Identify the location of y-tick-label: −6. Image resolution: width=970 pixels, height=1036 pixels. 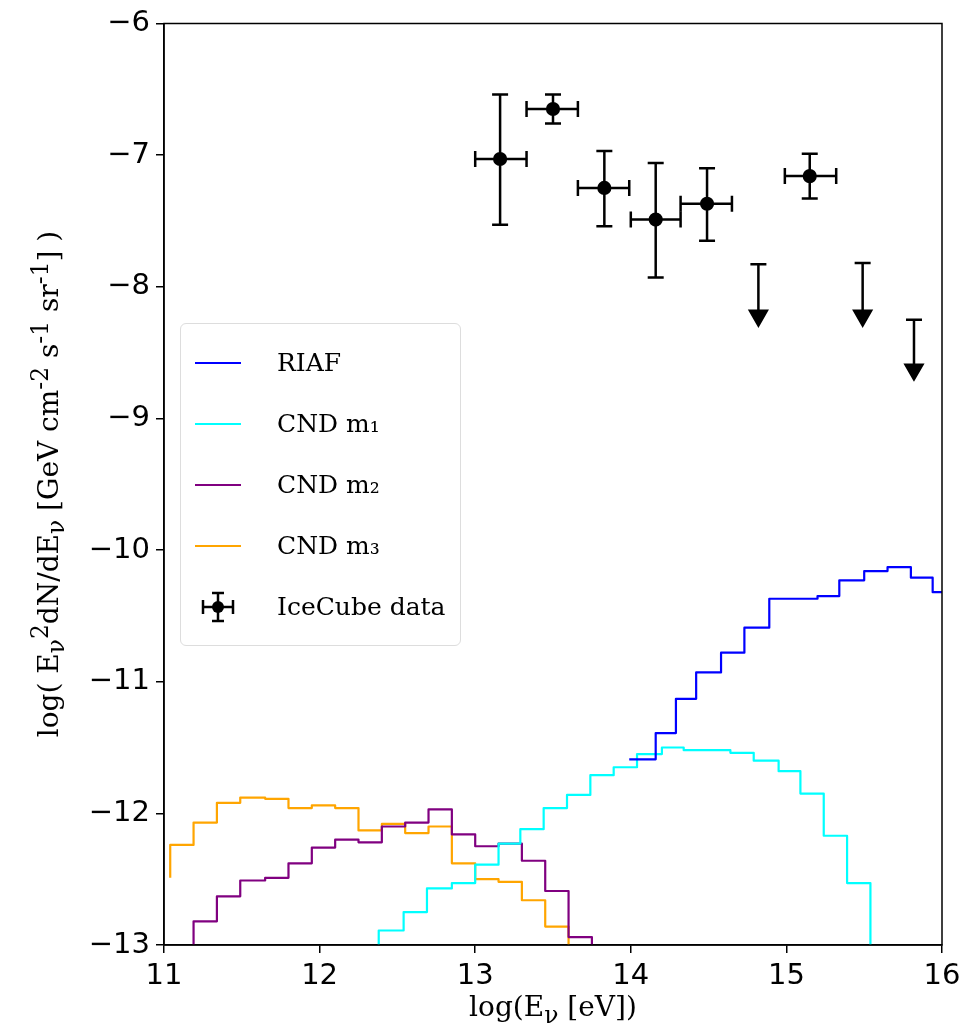
(128, 20).